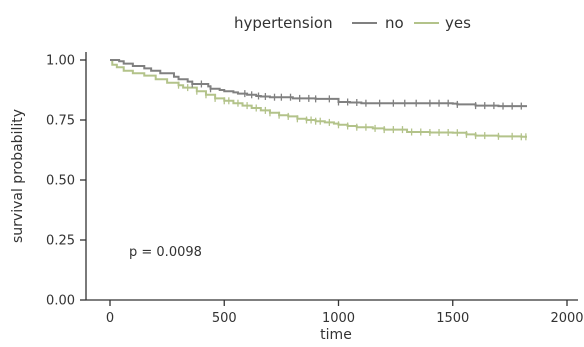  Describe the element at coordinates (18, 176) in the screenshot. I see `y-axis-title: survival probability` at that location.